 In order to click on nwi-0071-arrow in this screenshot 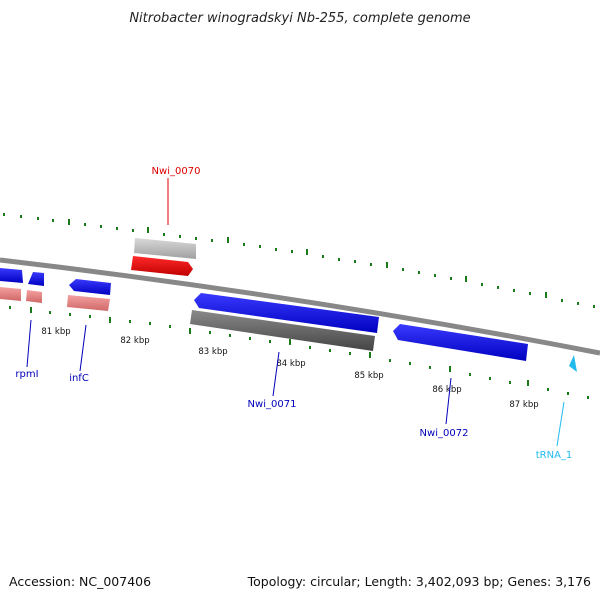, I will do `click(286, 313)`.